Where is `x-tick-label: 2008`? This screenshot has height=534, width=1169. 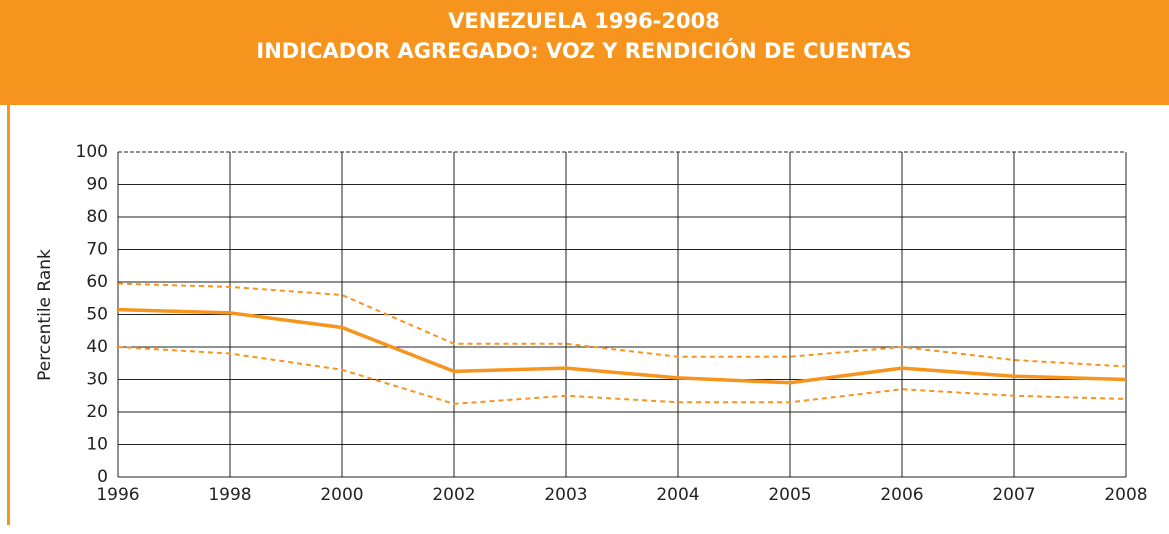
x-tick-label: 2008 is located at coordinates (1125, 495).